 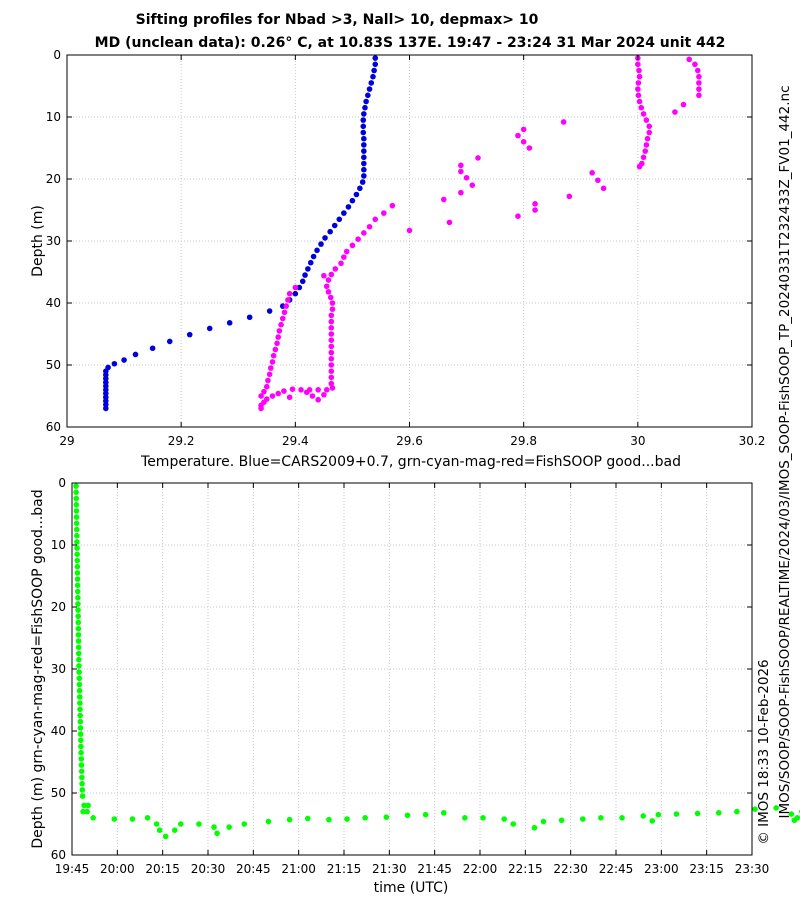 What do you see at coordinates (53, 241) in the screenshot?
I see `temperature-chart-y-tick-label: 30` at bounding box center [53, 241].